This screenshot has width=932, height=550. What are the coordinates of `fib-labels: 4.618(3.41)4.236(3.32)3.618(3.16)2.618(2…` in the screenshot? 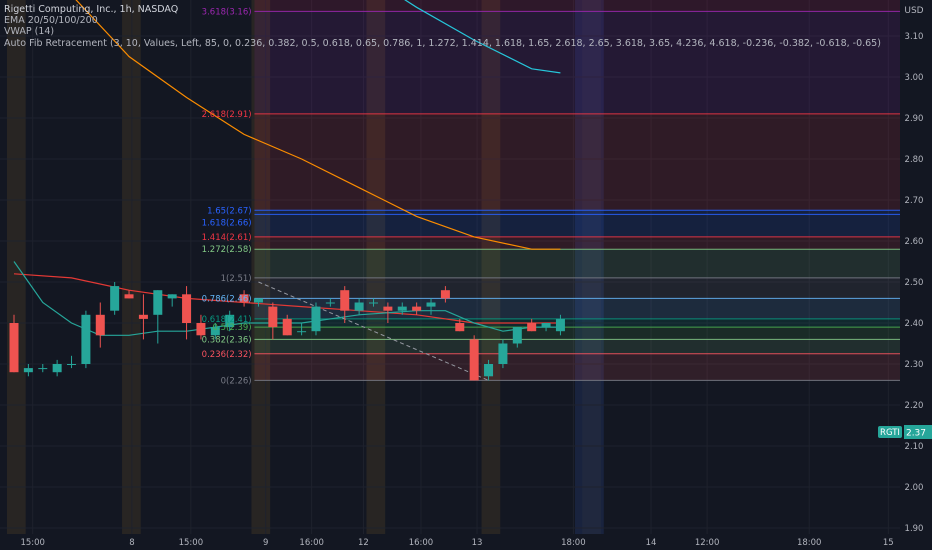 It's located at (227, 196).